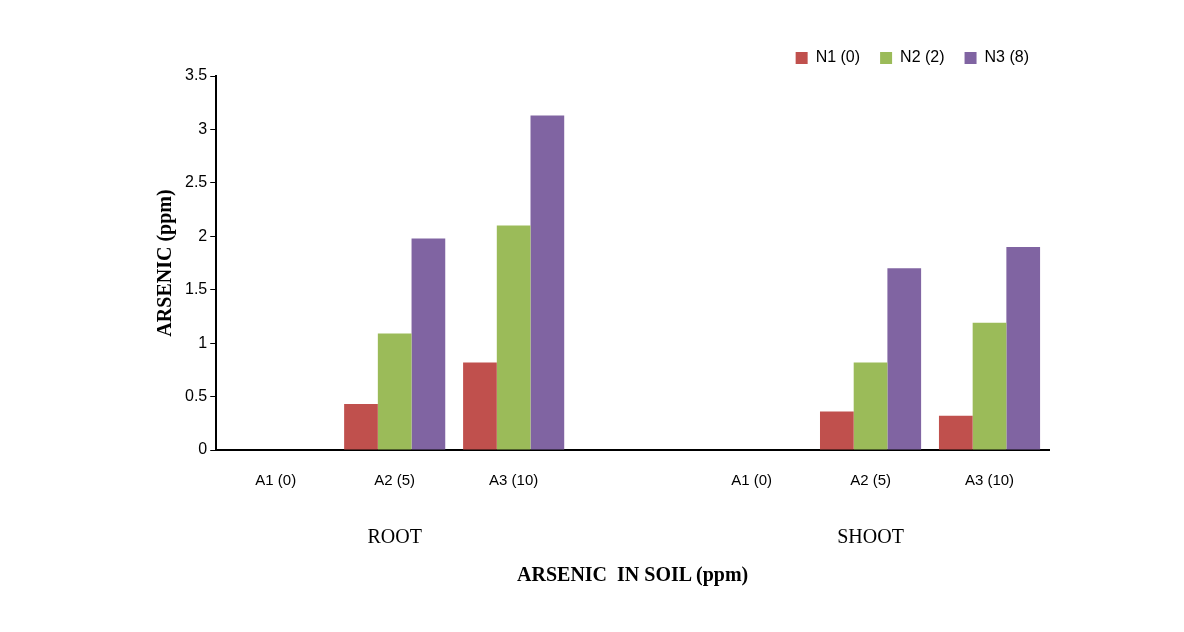 The width and height of the screenshot is (1184, 632). I want to click on y-tick-label: 1.5, so click(196, 289).